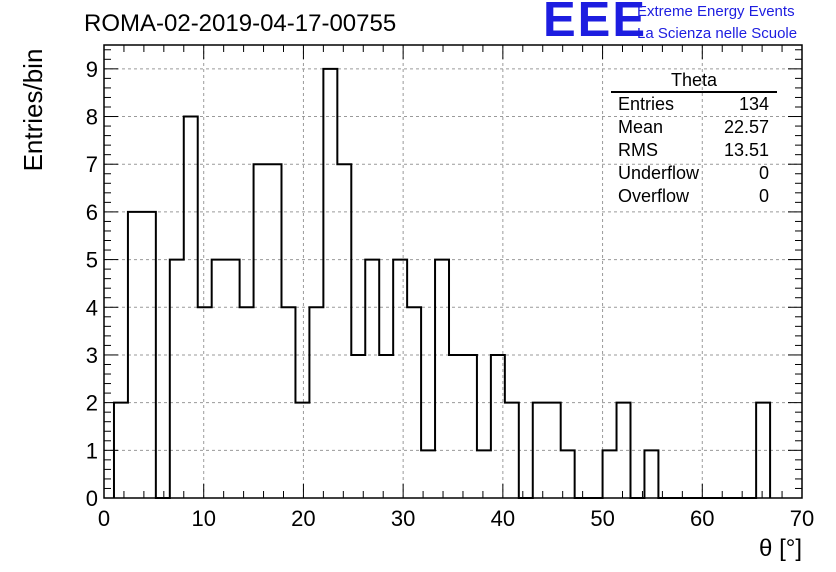  What do you see at coordinates (780, 548) in the screenshot?
I see `x-axis-label: θ [°]` at bounding box center [780, 548].